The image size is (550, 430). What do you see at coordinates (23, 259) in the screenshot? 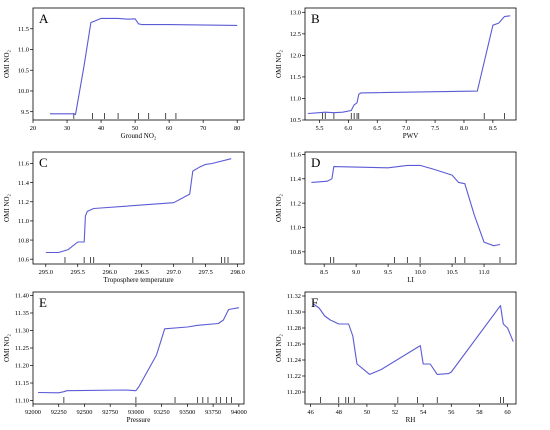
I see `panel-c-ytick-label: 10.6` at bounding box center [23, 259].